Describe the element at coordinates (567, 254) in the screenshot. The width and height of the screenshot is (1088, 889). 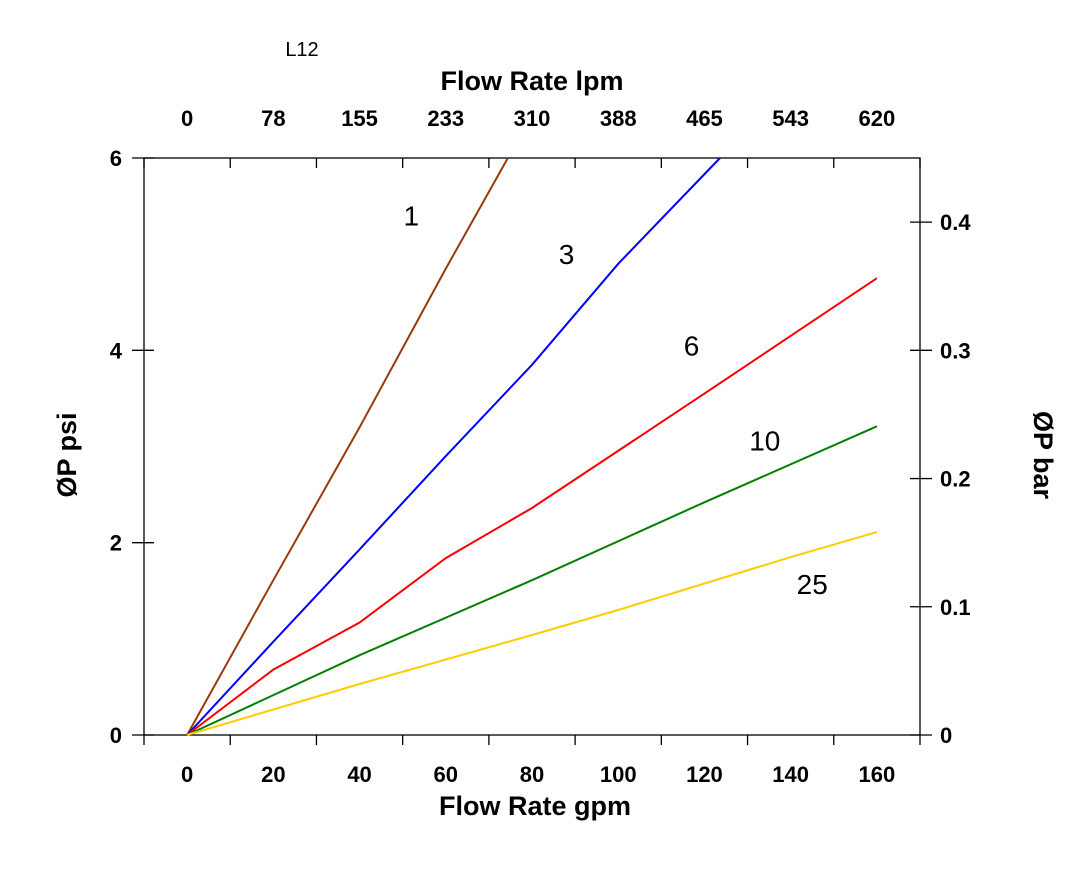
I see `series-label: 3` at that location.